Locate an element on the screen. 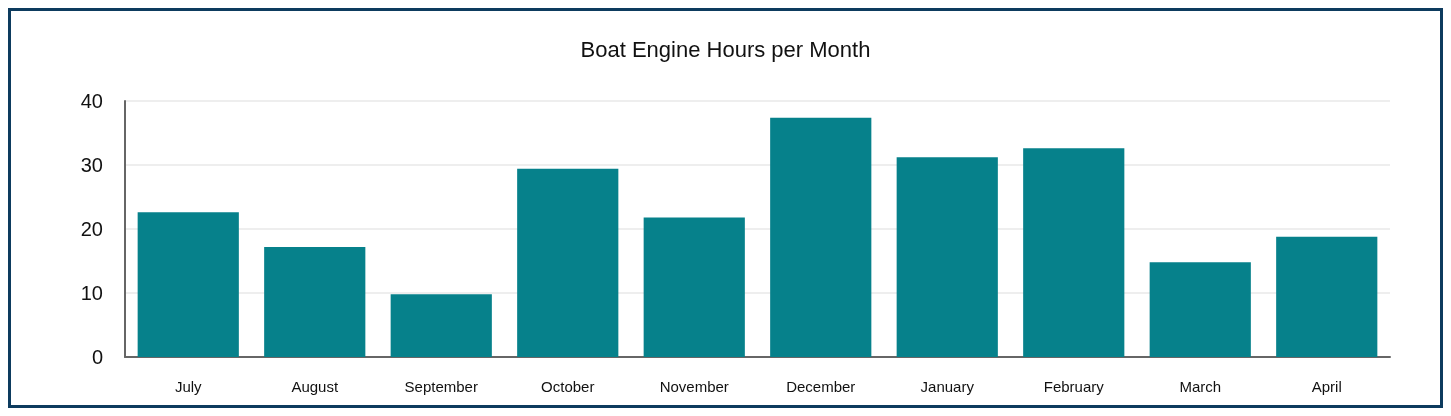  x-tick-label: February is located at coordinates (1074, 386).